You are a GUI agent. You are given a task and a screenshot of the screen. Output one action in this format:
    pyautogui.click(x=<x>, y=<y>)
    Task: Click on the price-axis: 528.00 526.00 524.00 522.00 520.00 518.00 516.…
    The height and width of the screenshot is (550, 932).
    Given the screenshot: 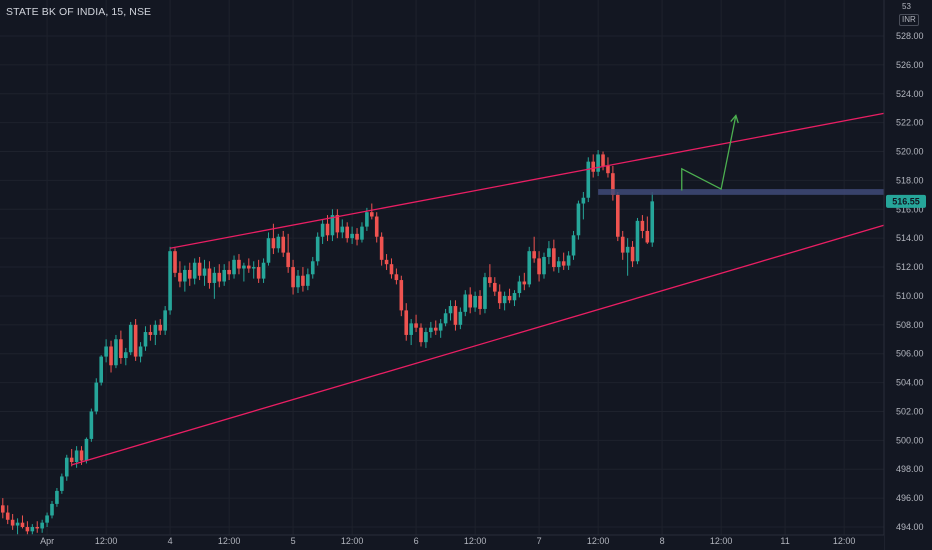 What is the action you would take?
    pyautogui.click(x=907, y=275)
    